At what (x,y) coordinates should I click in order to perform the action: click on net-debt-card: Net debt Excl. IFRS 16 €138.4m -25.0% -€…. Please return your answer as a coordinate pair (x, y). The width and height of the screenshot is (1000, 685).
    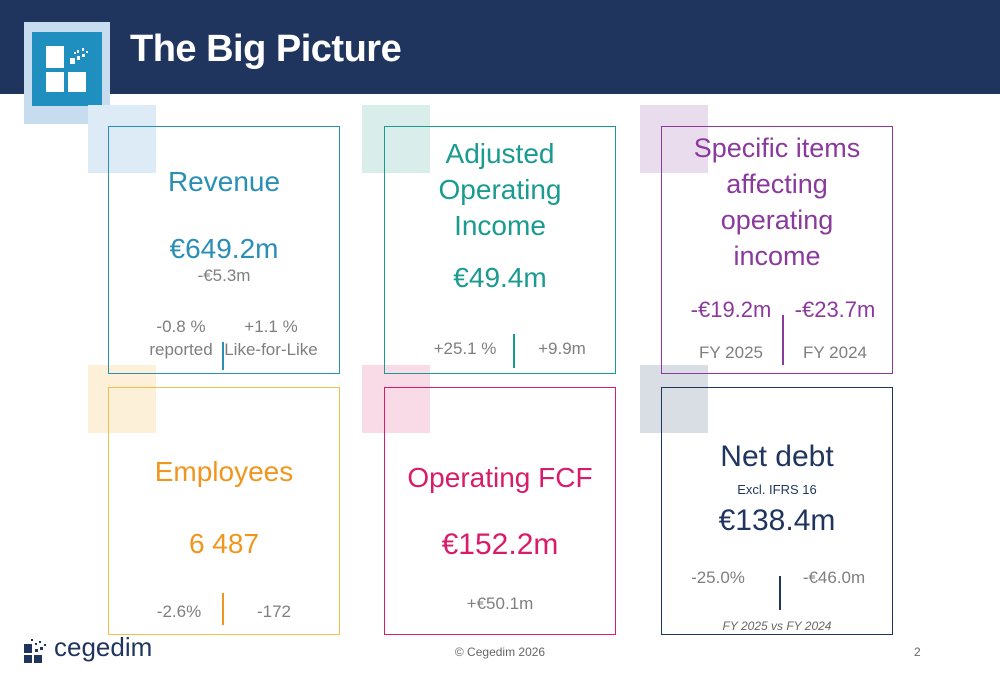
    Looking at the image, I should click on (777, 511).